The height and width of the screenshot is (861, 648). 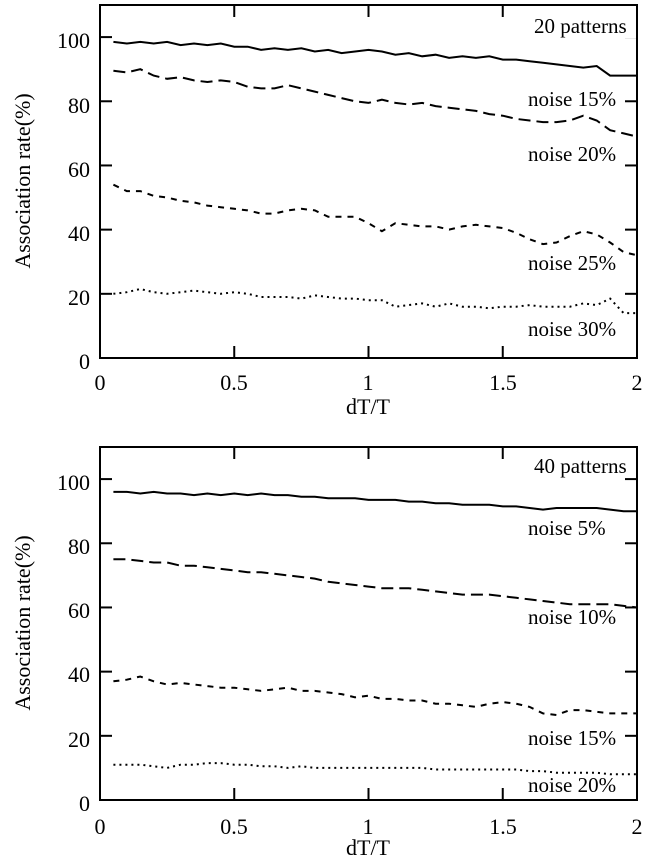 What do you see at coordinates (572, 263) in the screenshot?
I see `series-label: noise 25%` at bounding box center [572, 263].